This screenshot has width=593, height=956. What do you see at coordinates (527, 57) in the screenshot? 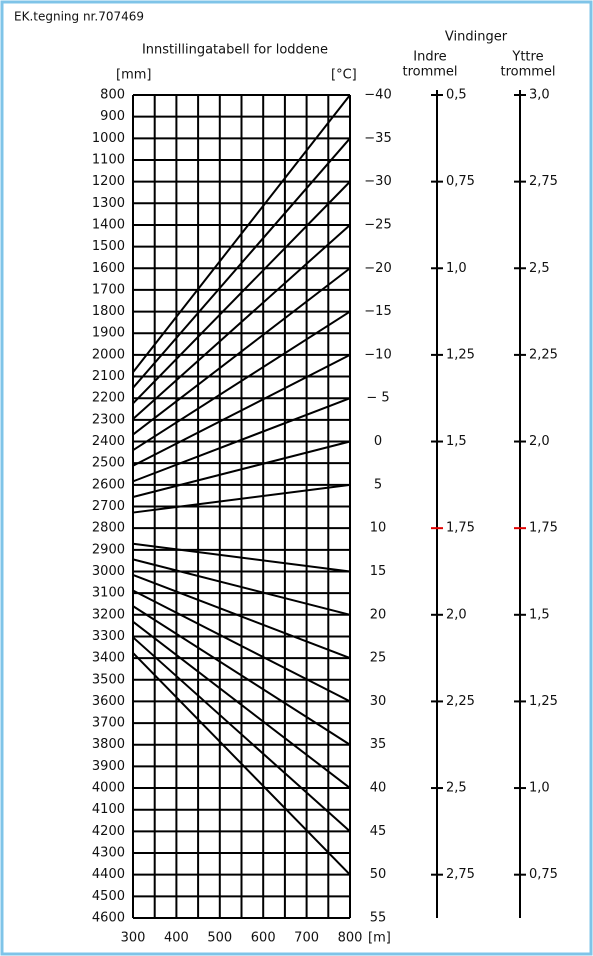
I see `yttre-title: Yttre` at bounding box center [527, 57].